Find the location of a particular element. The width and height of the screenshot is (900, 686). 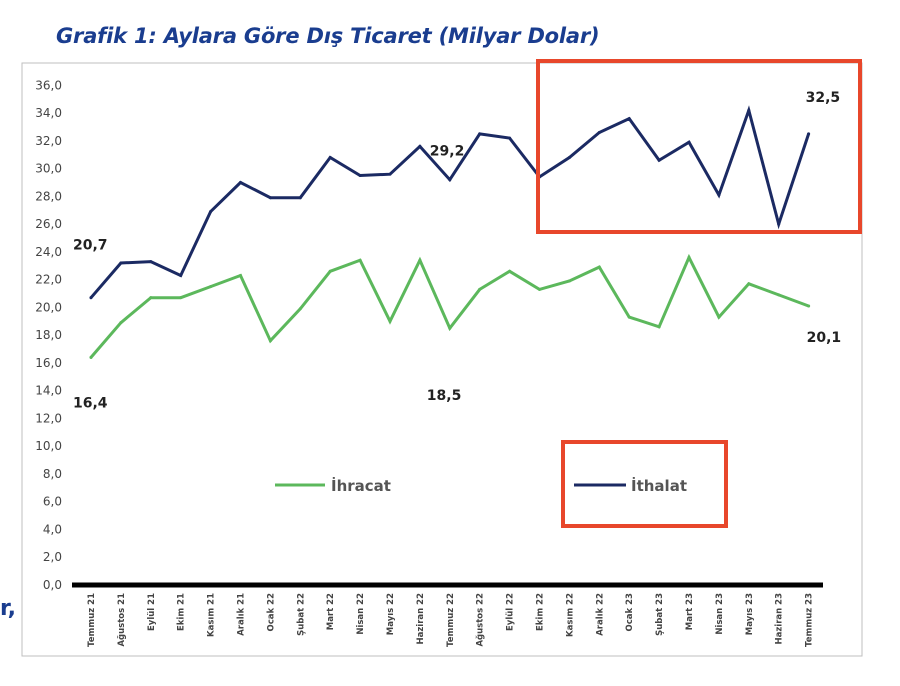

data-label: 29,2 is located at coordinates (447, 152).